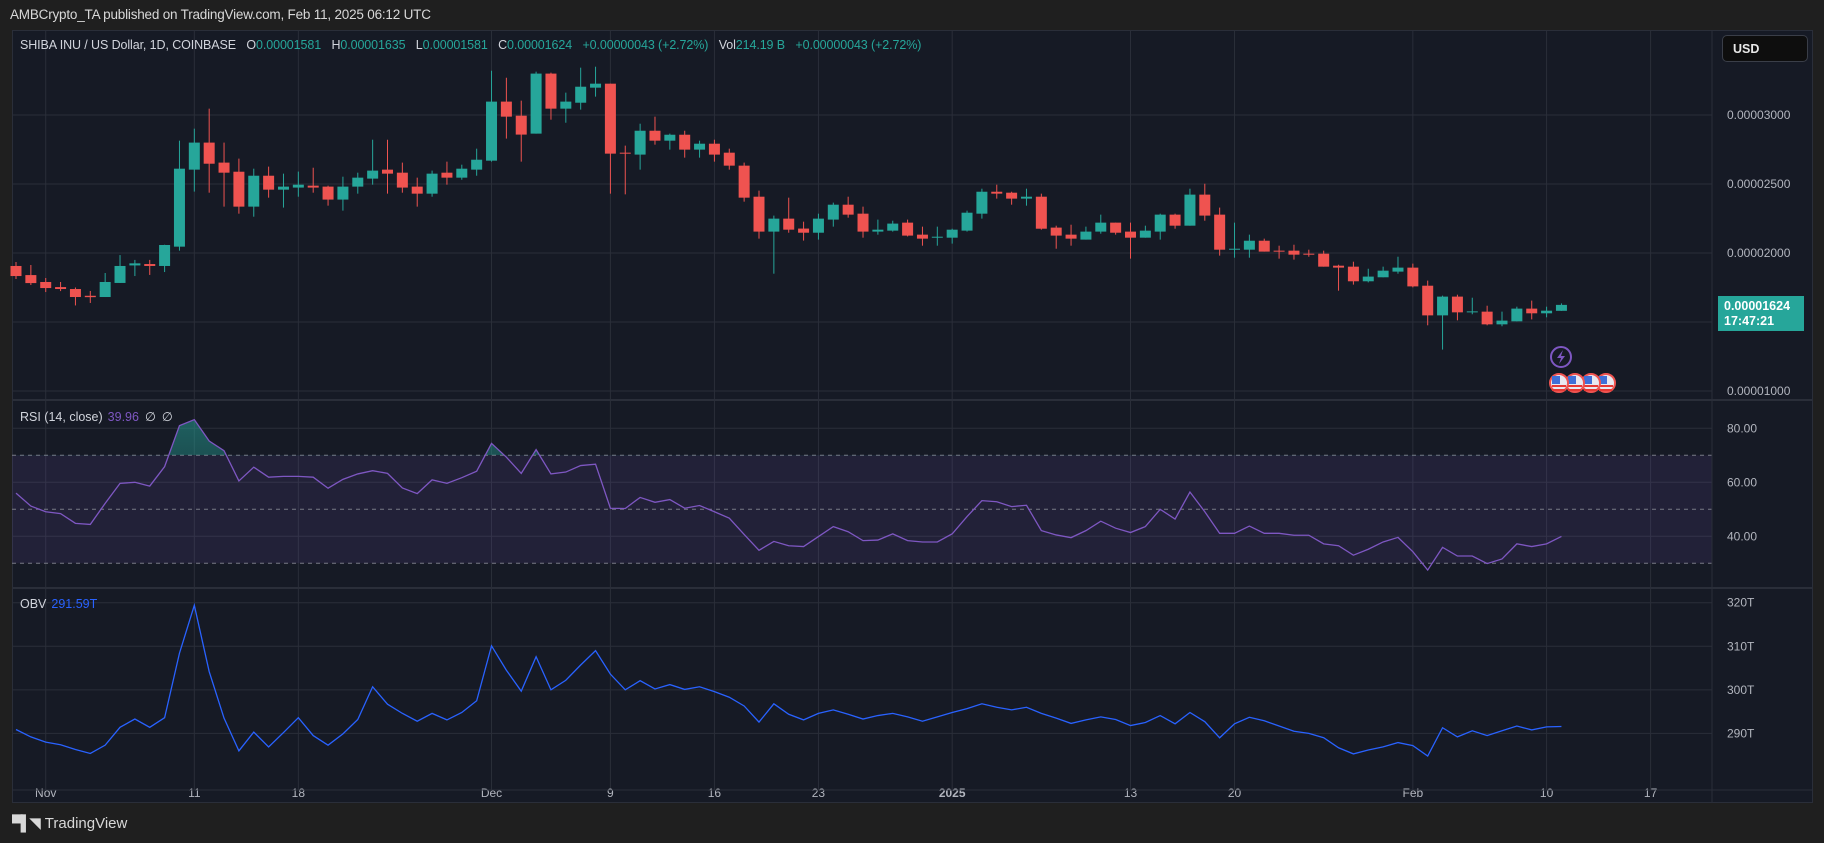 The width and height of the screenshot is (1824, 843). I want to click on currency-button: USD, so click(1765, 48).